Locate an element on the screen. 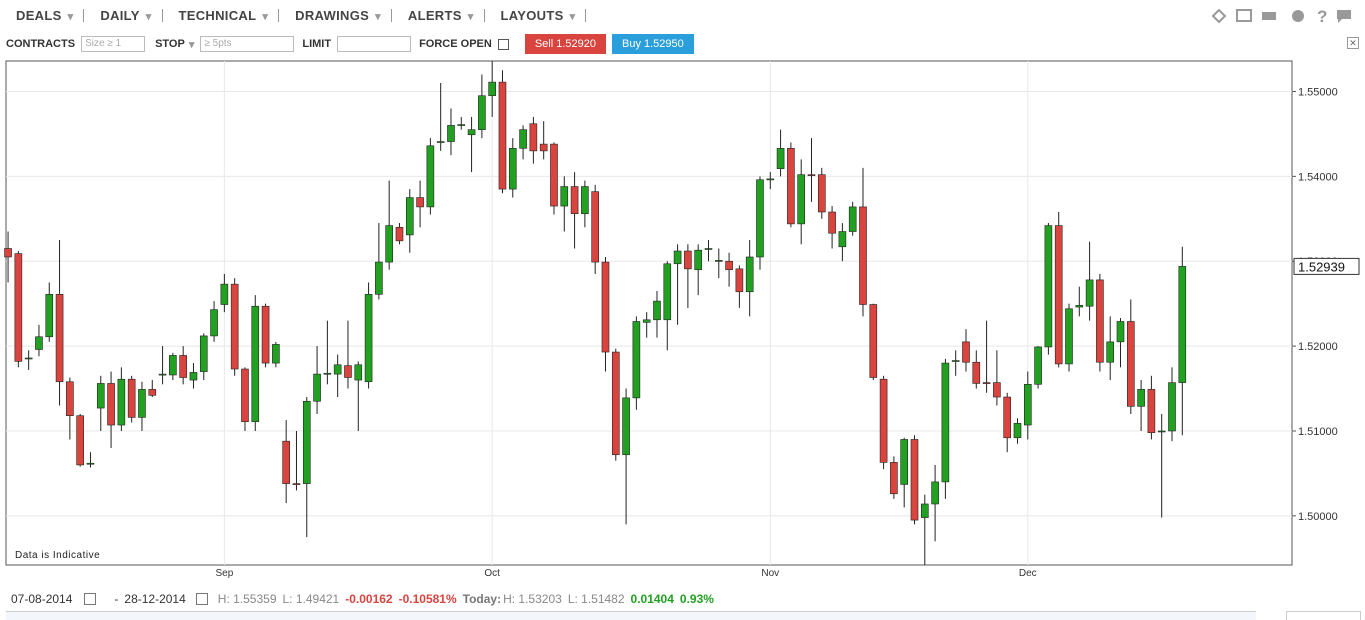 The width and height of the screenshot is (1365, 620). sell-button: Sell 1.52920 is located at coordinates (565, 44).